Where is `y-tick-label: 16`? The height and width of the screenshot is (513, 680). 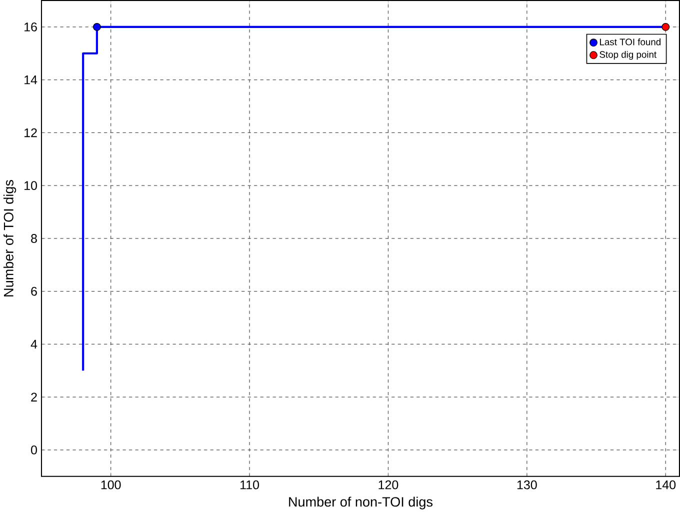 y-tick-label: 16 is located at coordinates (30, 27).